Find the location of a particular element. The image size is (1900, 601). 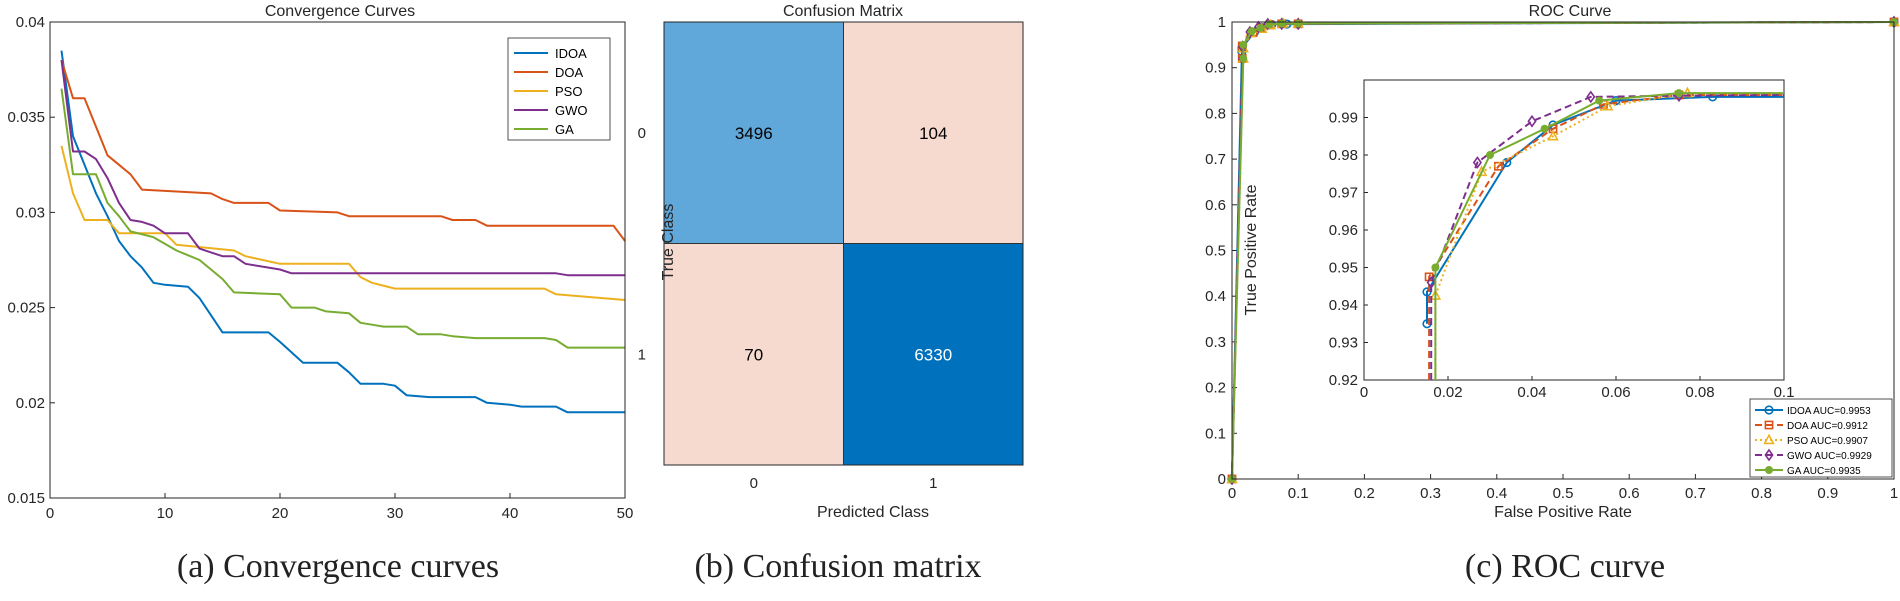

roc-inset-ytick-label: 0.99 is located at coordinates (1343, 118).